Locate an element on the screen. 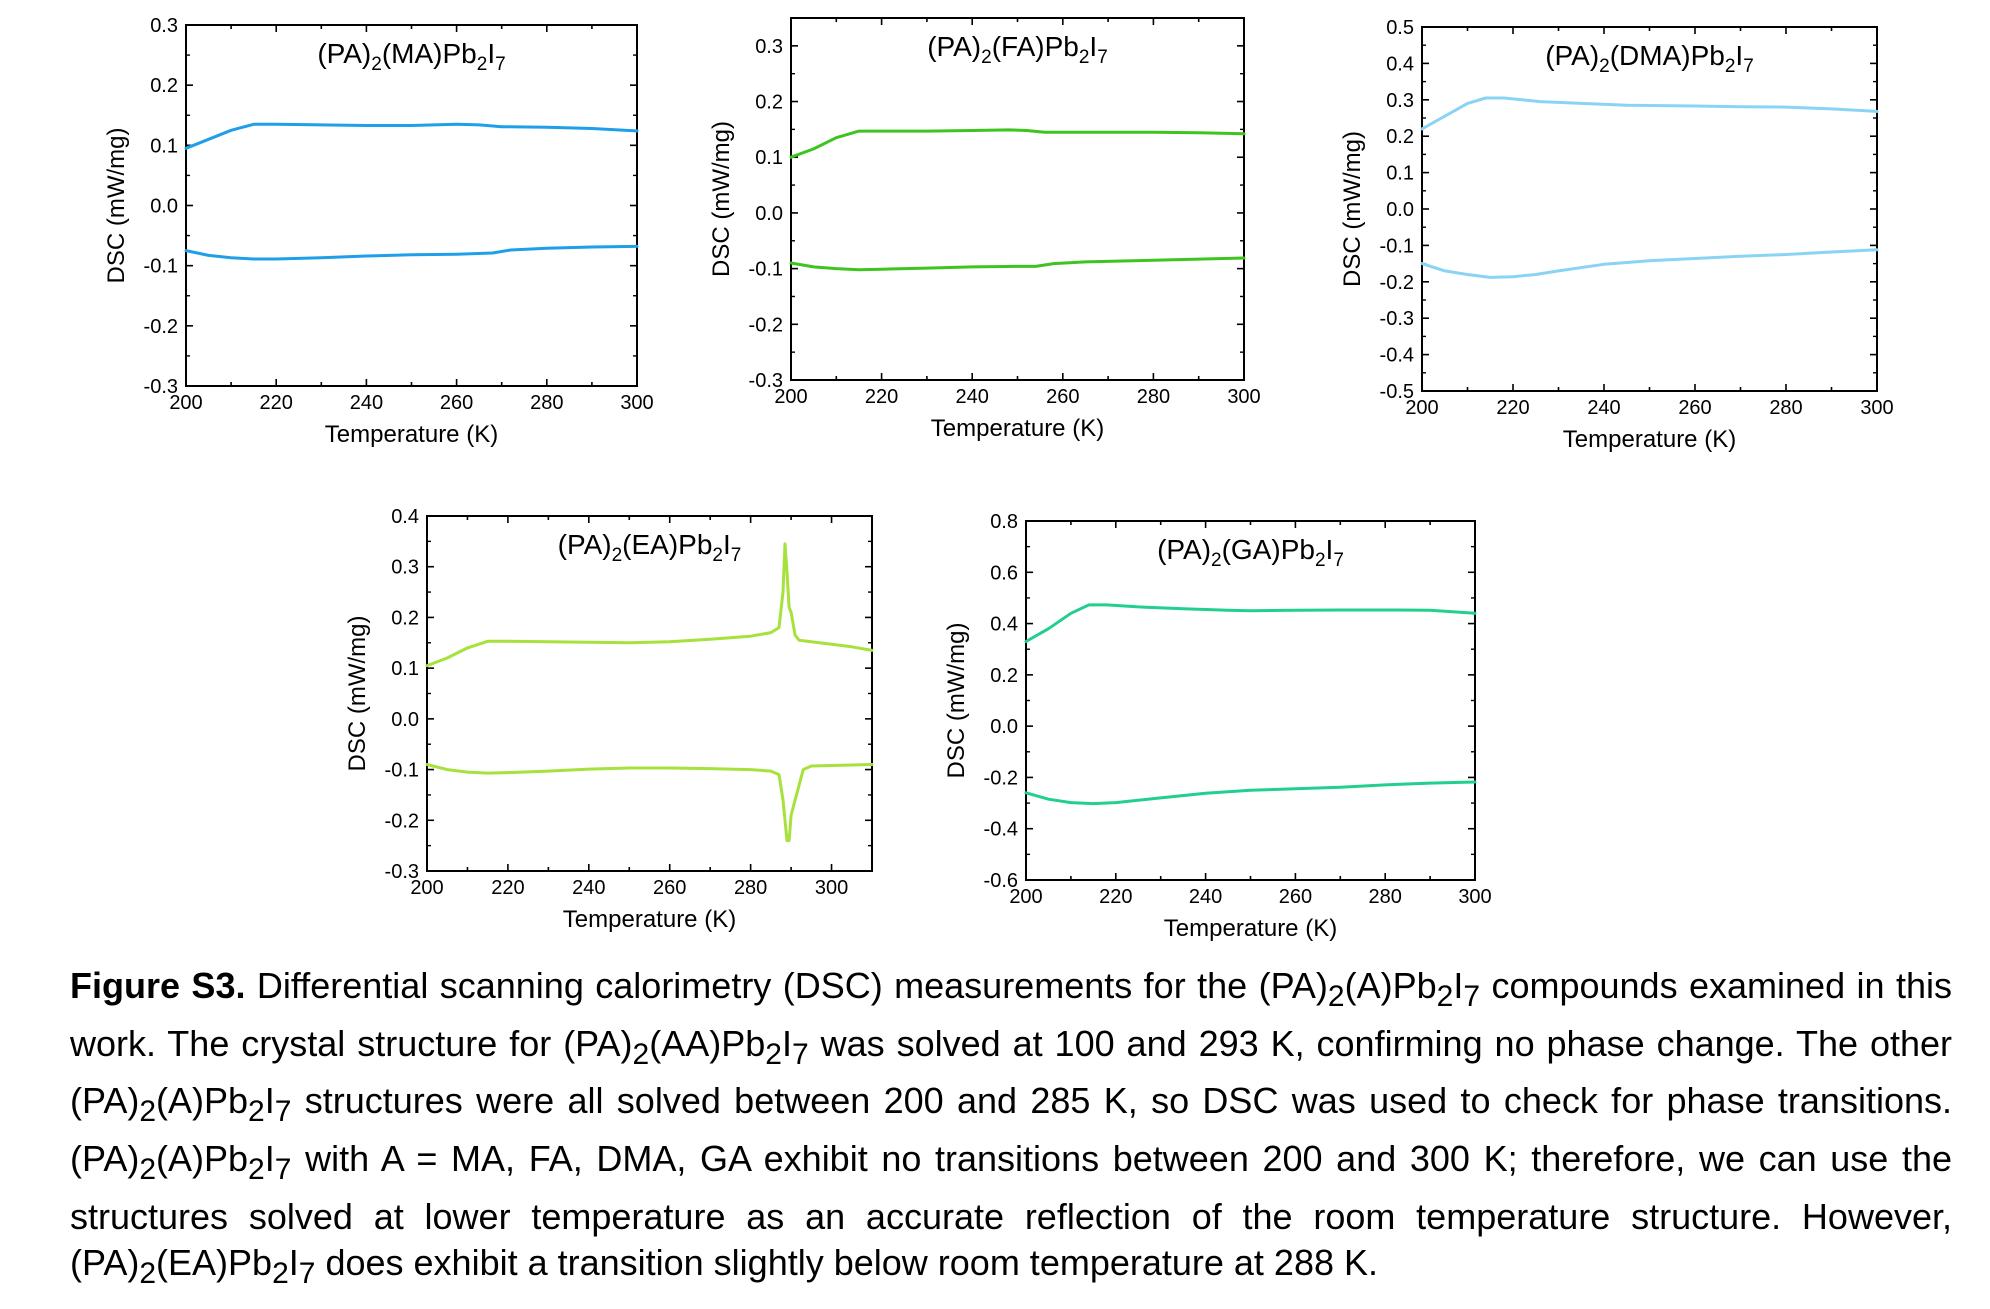 The width and height of the screenshot is (1990, 1309). y-tick-label: 0.6 is located at coordinates (1004, 573).